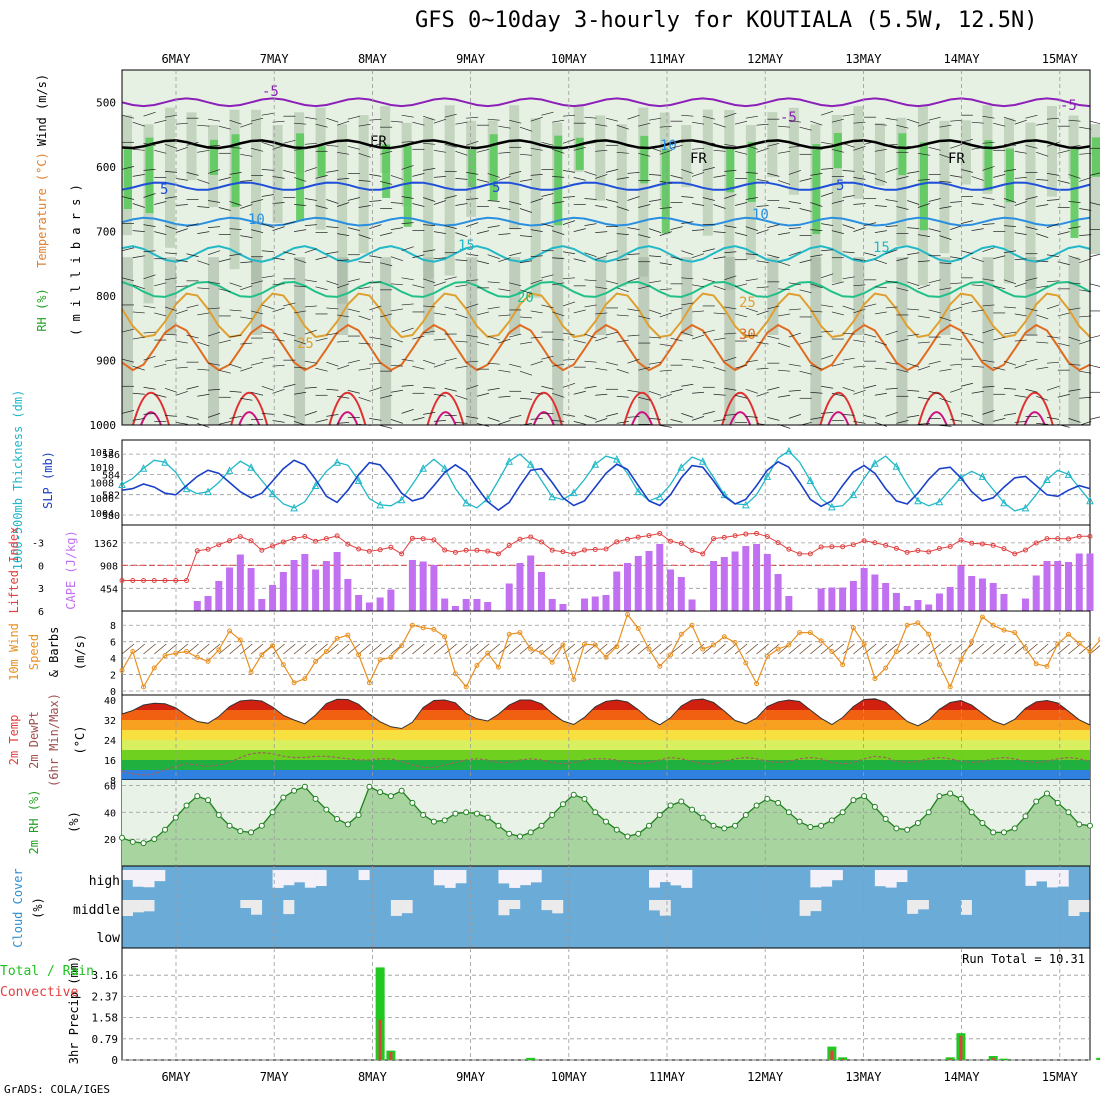  Describe the element at coordinates (956, 159) in the screenshot. I see `isotherm-label: FR` at that location.